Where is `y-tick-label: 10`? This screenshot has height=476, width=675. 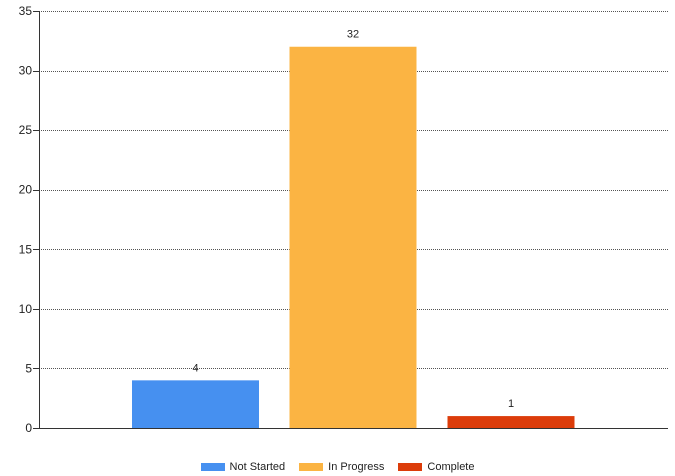
y-tick-label: 10 is located at coordinates (26, 309).